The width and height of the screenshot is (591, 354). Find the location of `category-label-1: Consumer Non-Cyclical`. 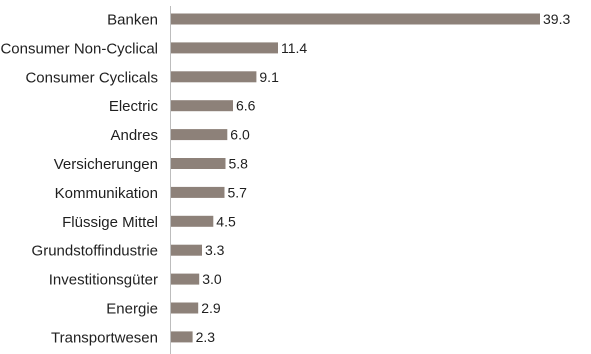

category-label-1: Consumer Non-Cyclical is located at coordinates (79, 48).